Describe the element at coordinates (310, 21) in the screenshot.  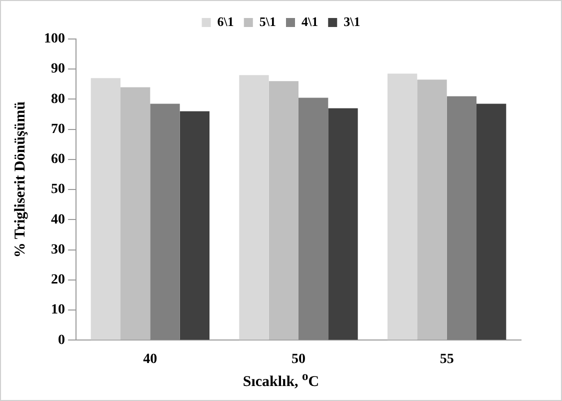
I see `legend-label: 4\1` at that location.